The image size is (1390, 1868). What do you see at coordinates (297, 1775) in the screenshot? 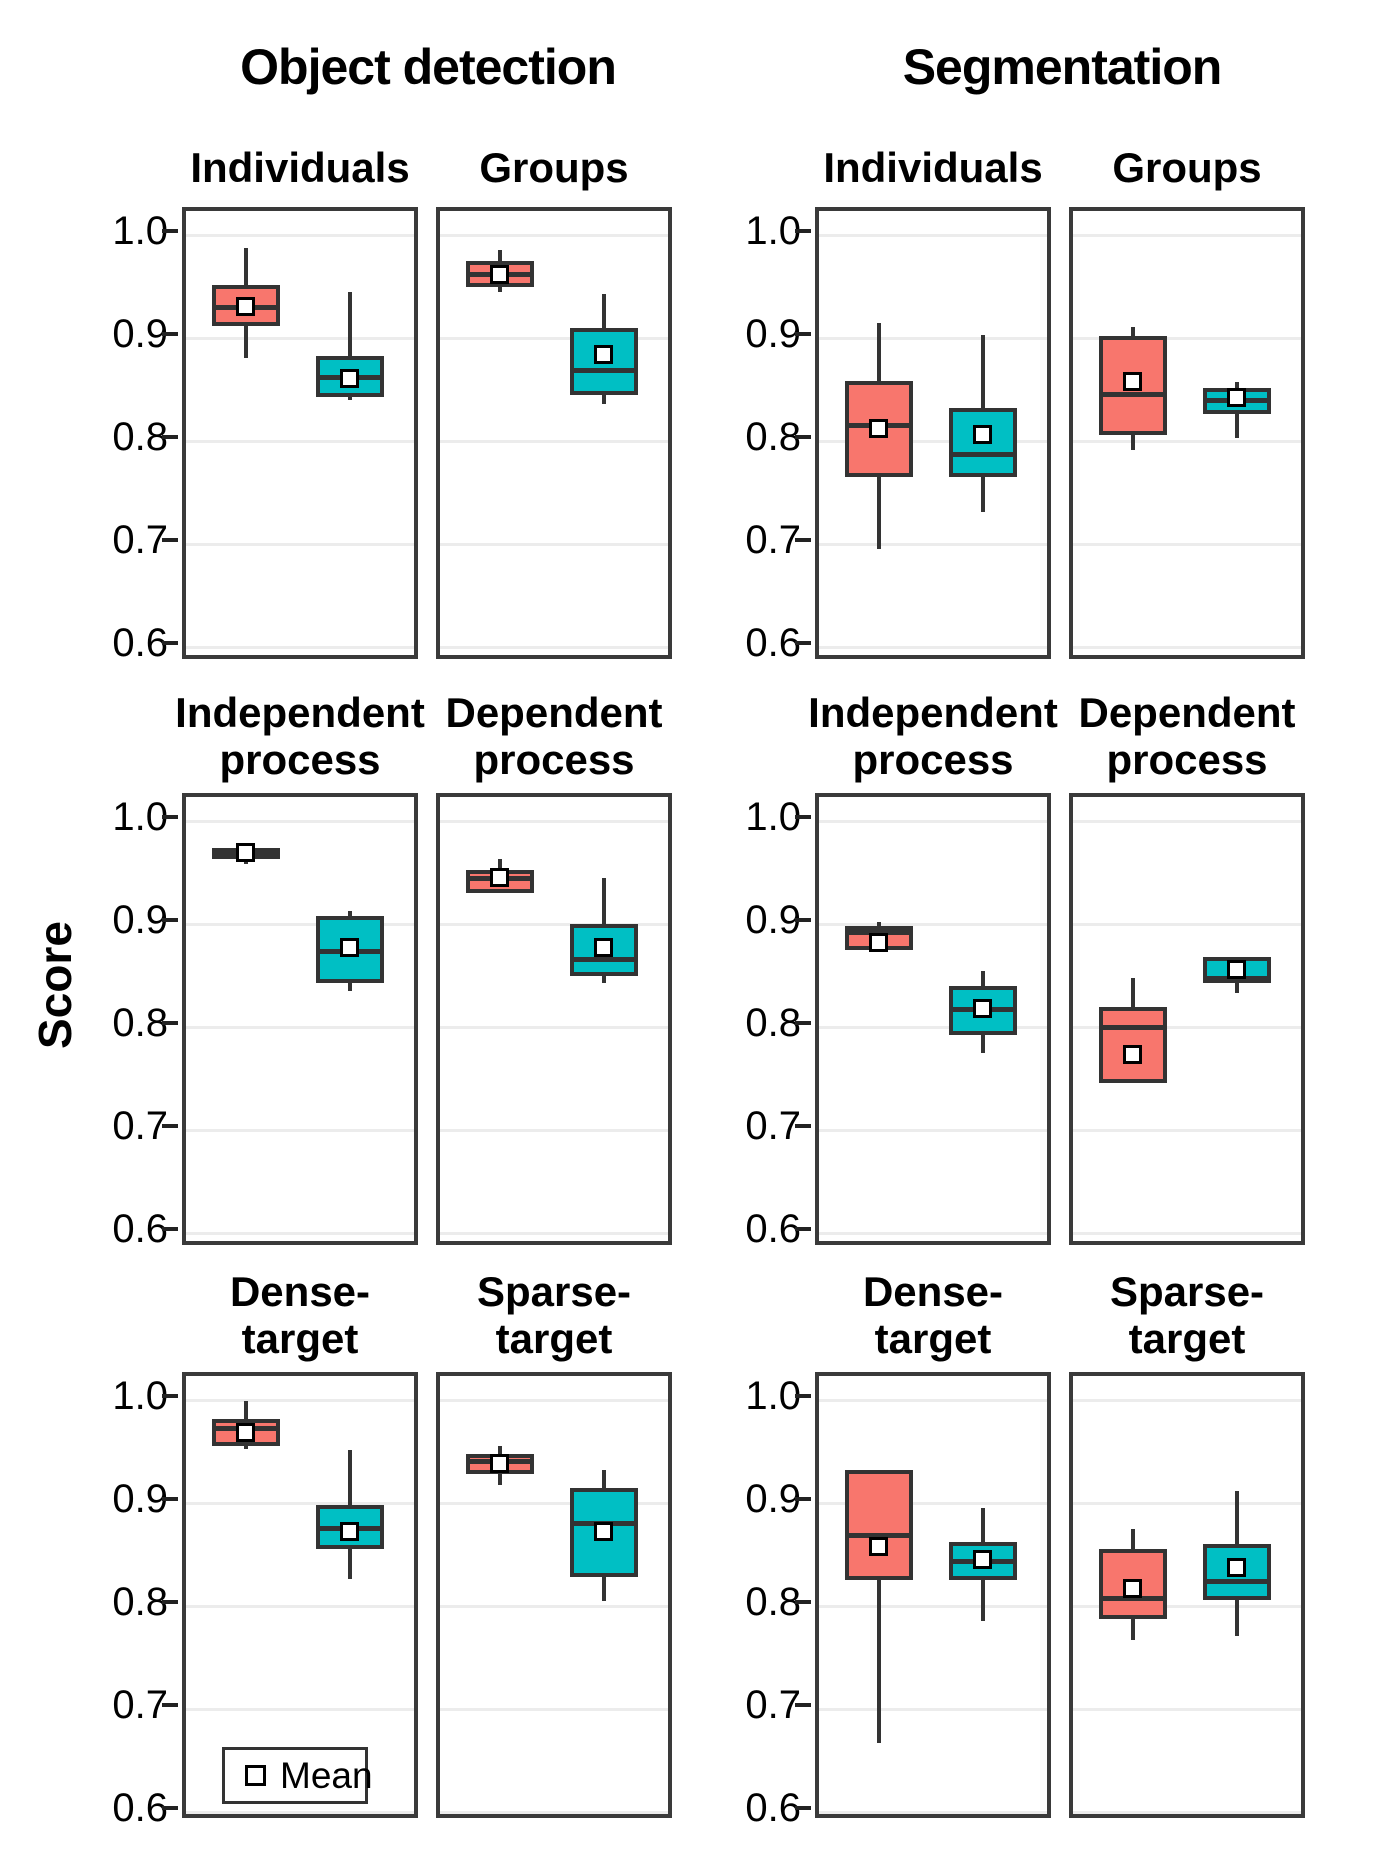
I see `mean-legend: Mean` at bounding box center [297, 1775].